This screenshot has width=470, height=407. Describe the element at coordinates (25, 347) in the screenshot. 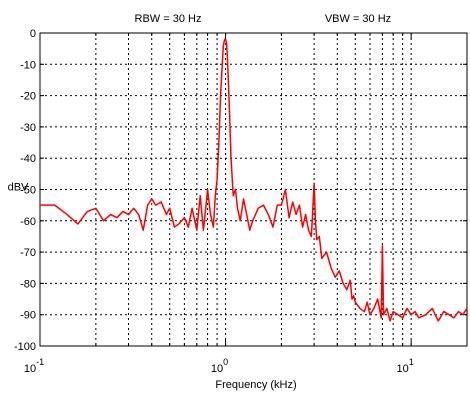

I see `y-tick-label: -100` at that location.